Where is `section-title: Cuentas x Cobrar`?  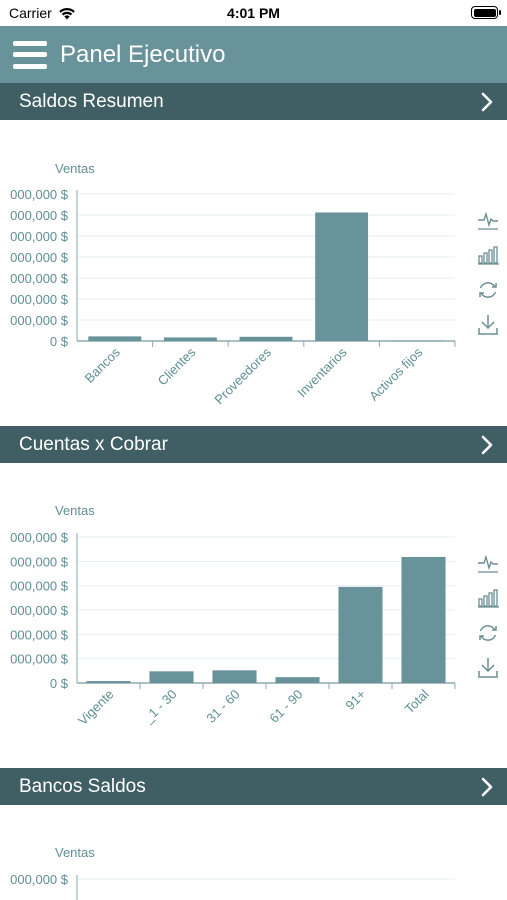
section-title: Cuentas x Cobrar is located at coordinates (93, 444).